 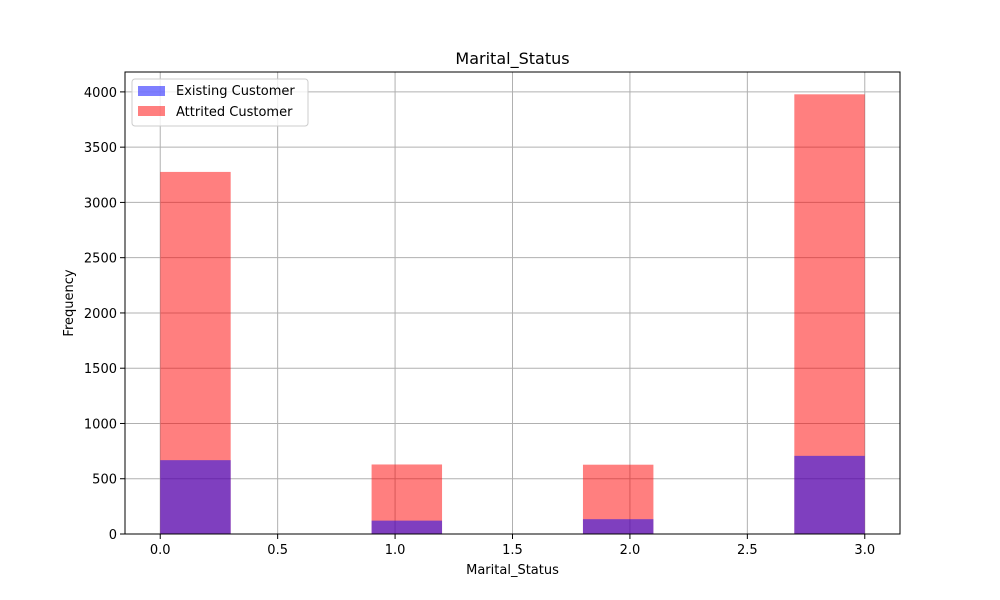 I want to click on x-tick-label: 2.0, so click(x=630, y=550).